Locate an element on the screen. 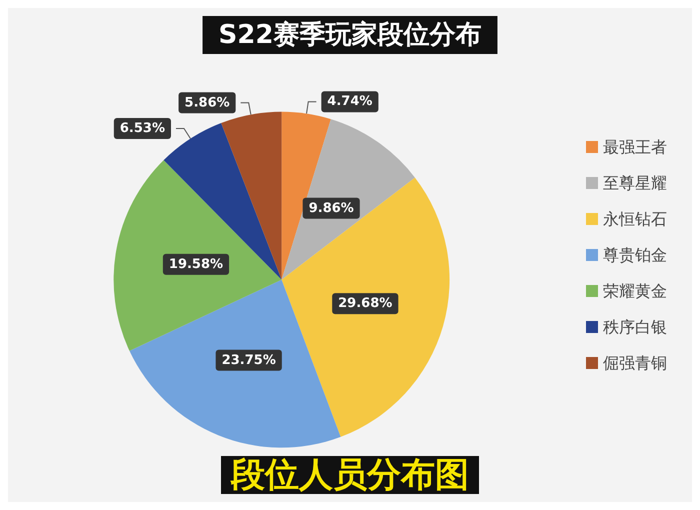  legend-label: 最强王者 is located at coordinates (635, 147).